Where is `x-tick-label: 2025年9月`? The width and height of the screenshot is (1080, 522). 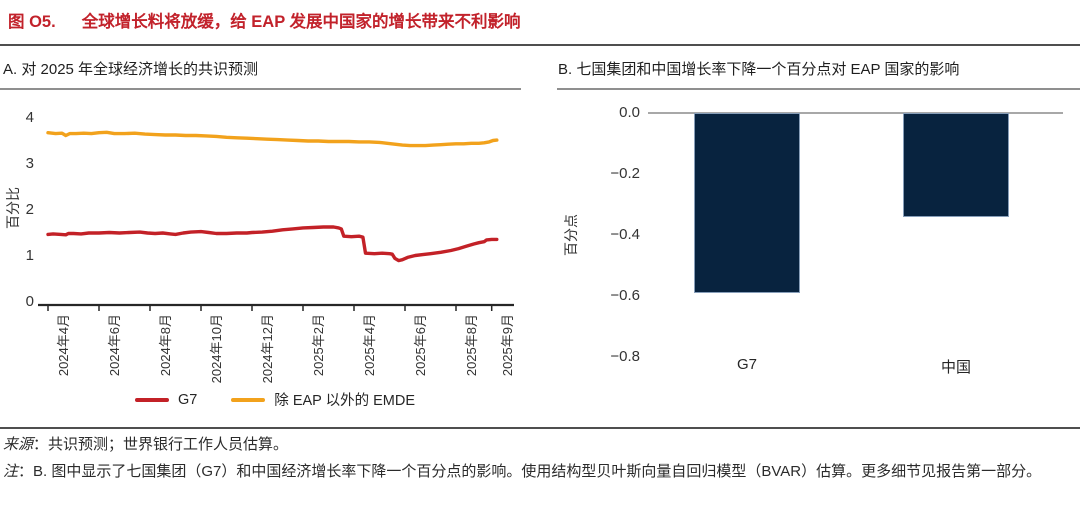 x-tick-label: 2025年9月 is located at coordinates (507, 345).